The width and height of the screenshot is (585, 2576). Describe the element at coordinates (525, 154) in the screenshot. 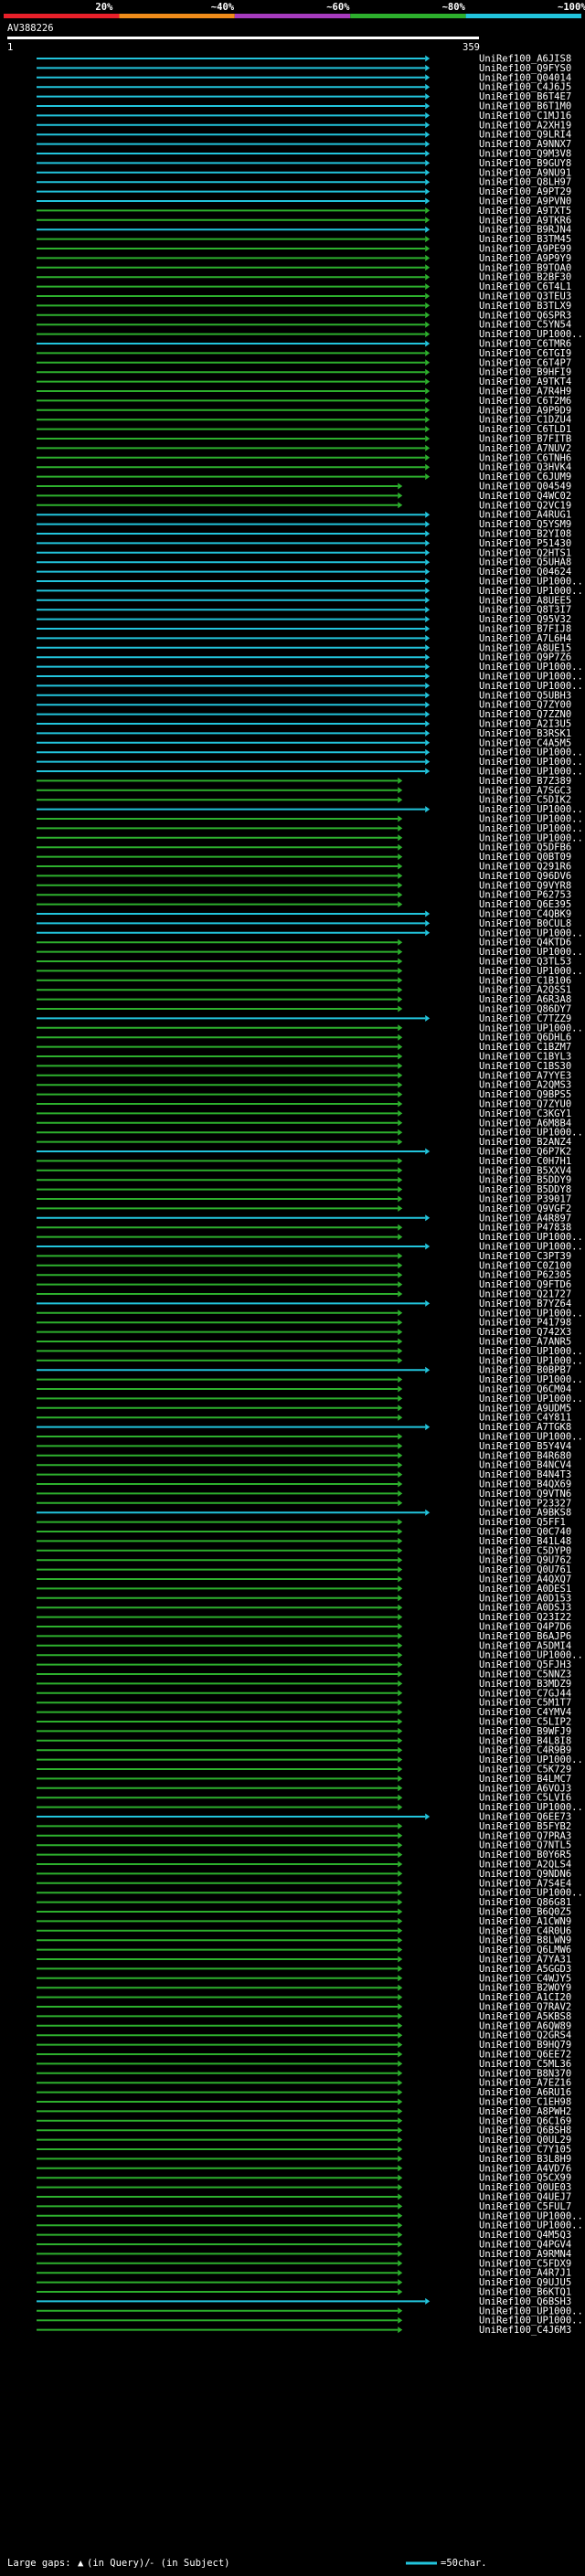

I see `hit-label: UniRef100_Q9M3V8` at that location.